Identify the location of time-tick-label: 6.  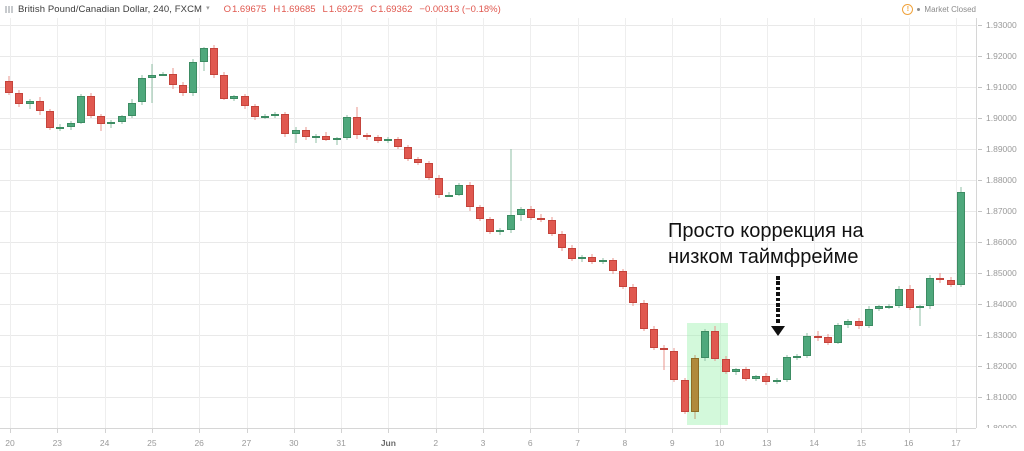
(530, 443).